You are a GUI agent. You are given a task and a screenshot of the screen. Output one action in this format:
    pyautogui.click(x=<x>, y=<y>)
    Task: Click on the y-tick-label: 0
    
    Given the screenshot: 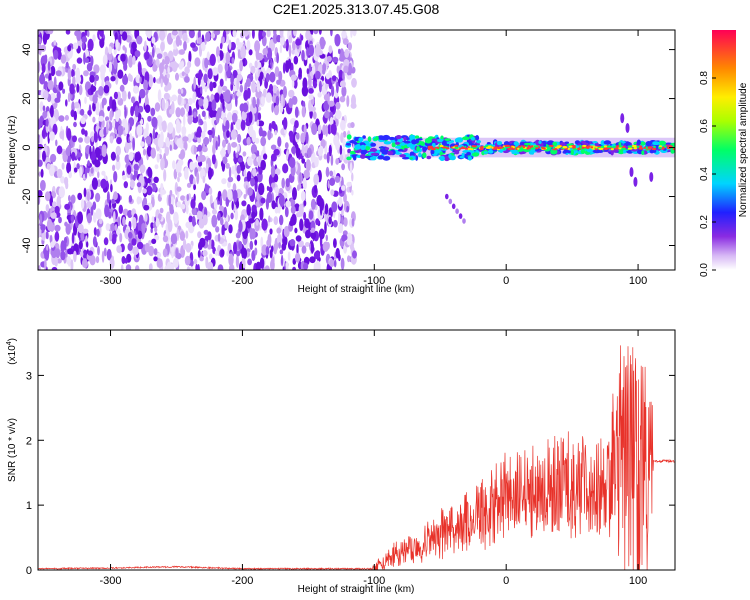 What is the action you would take?
    pyautogui.click(x=27, y=147)
    